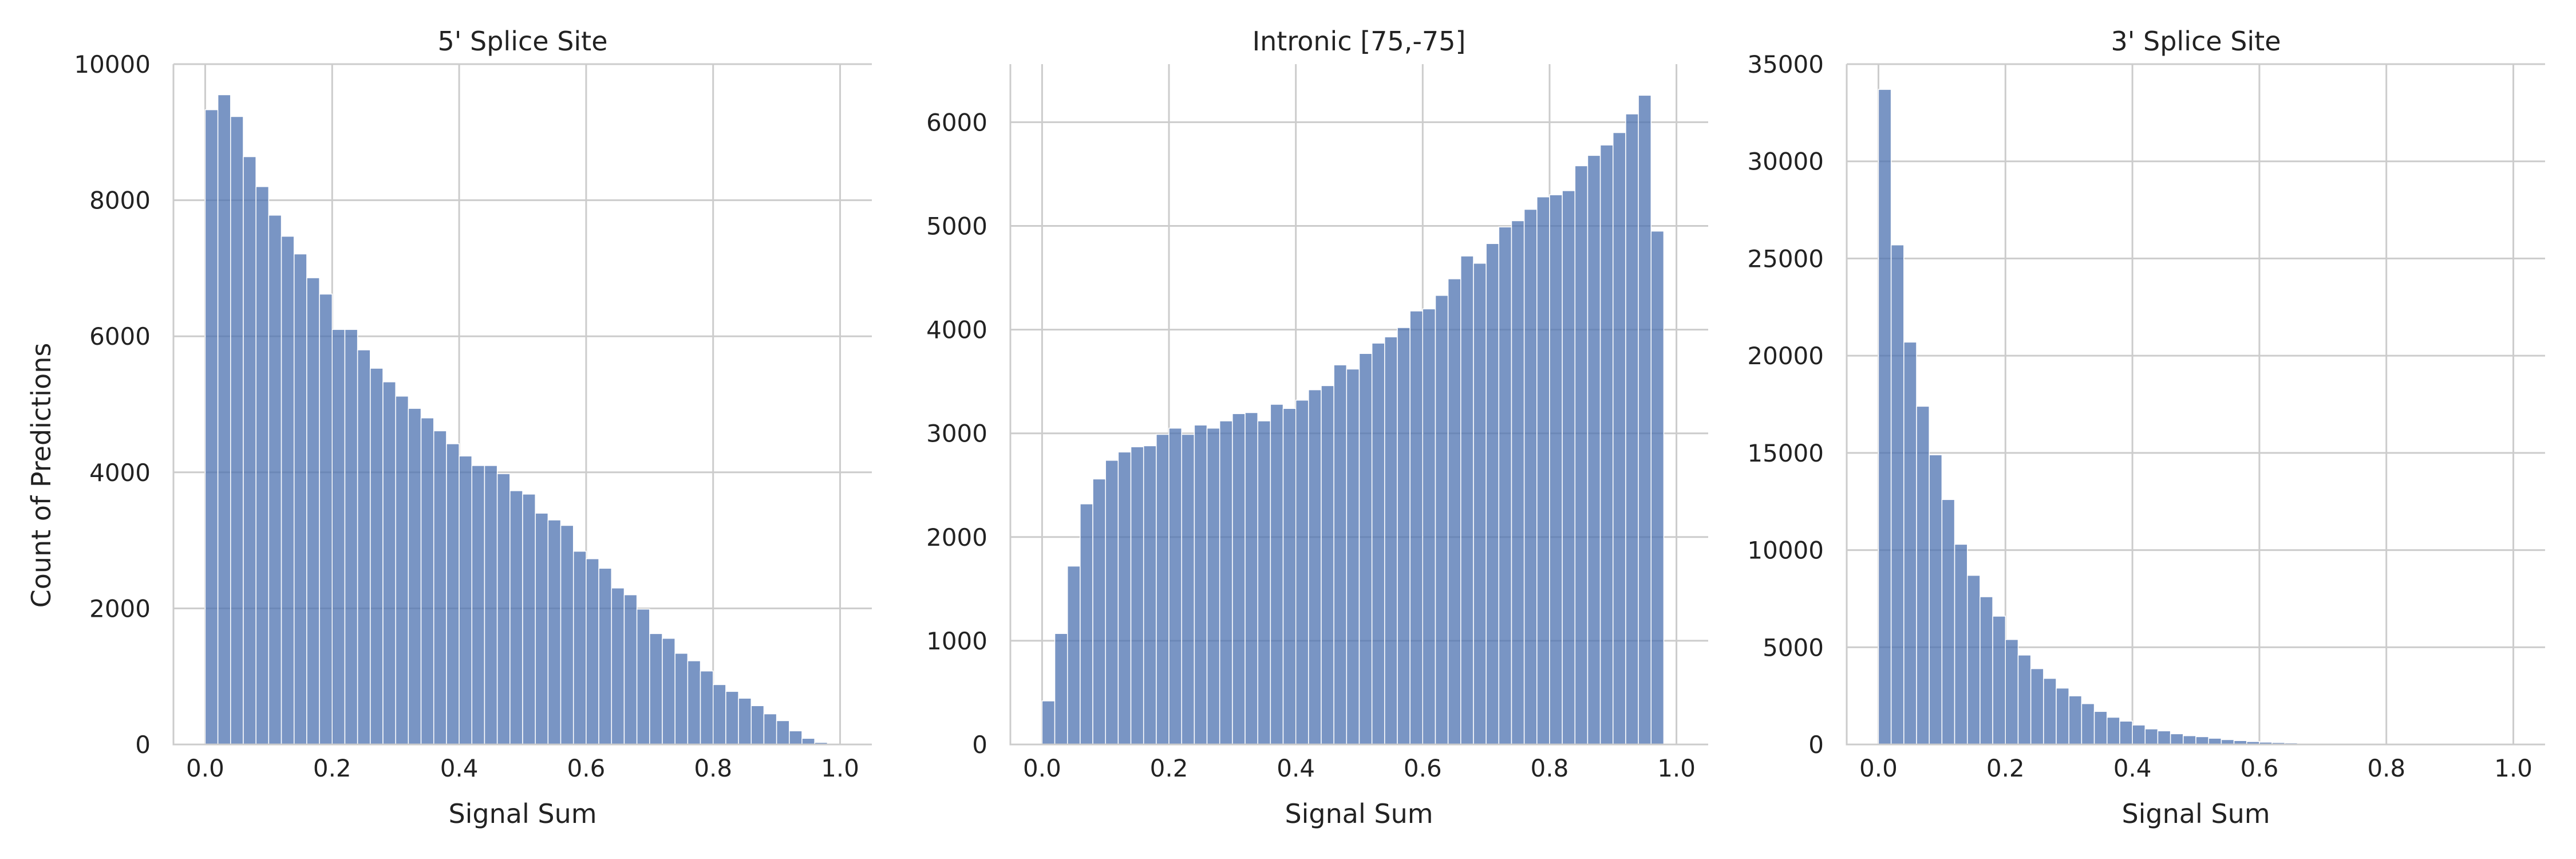 The height and width of the screenshot is (859, 2576). What do you see at coordinates (956, 122) in the screenshot?
I see `y-tick-label: 6000` at bounding box center [956, 122].